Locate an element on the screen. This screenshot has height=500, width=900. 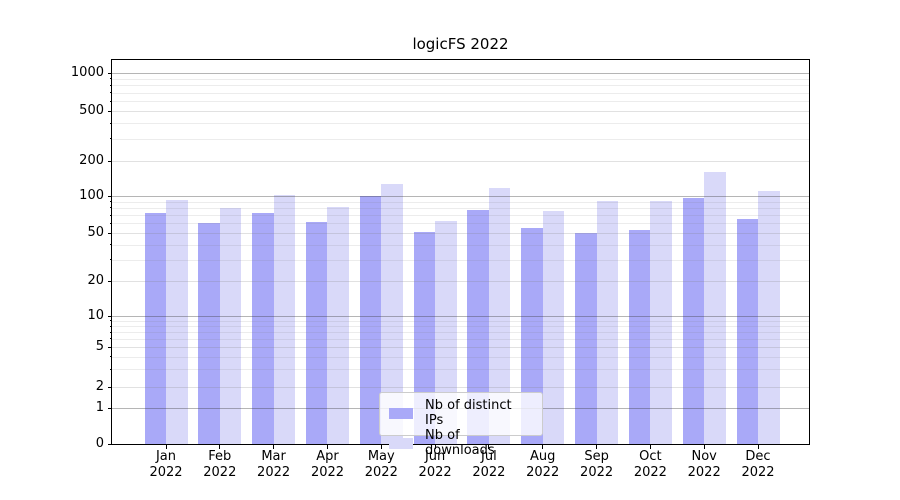
x-tick-label: Nov 2022 is located at coordinates (704, 465).